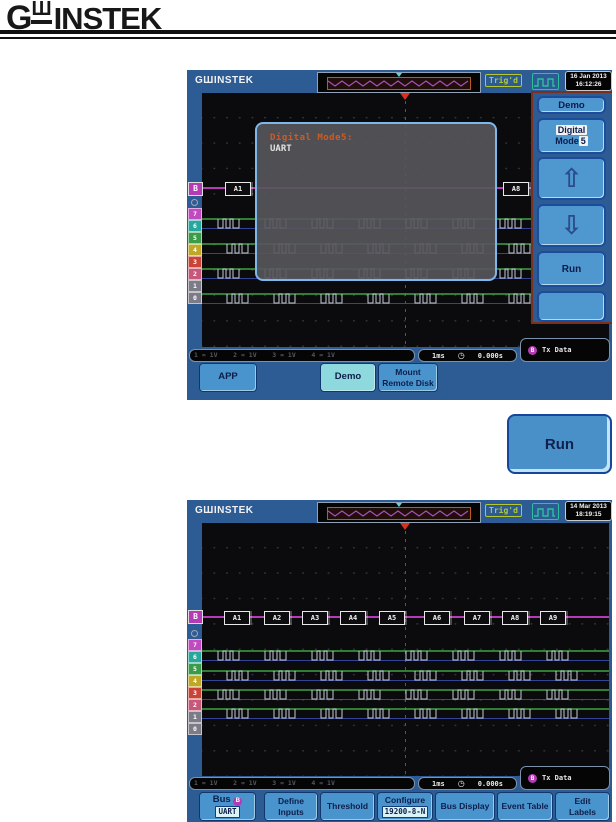 Image resolution: width=616 pixels, height=822 pixels. Describe the element at coordinates (582, 806) in the screenshot. I see `edit-labels-button: Edit Labels` at that location.